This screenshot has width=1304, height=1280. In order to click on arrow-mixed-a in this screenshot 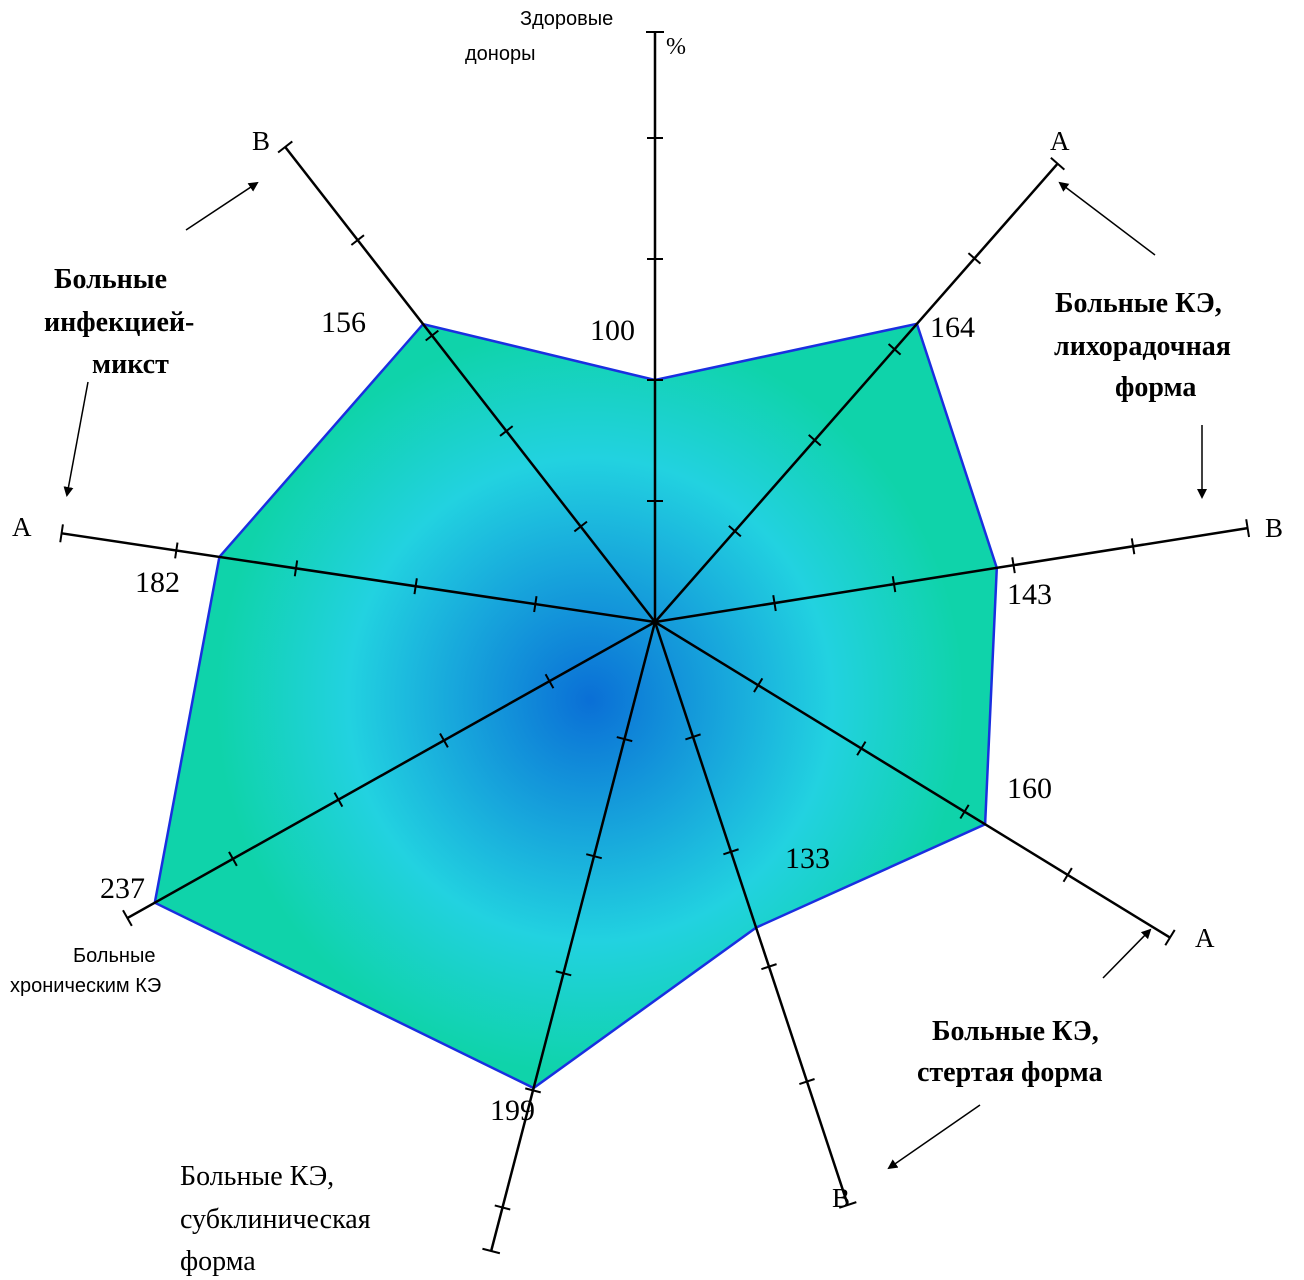, I will do `click(76, 439)`.